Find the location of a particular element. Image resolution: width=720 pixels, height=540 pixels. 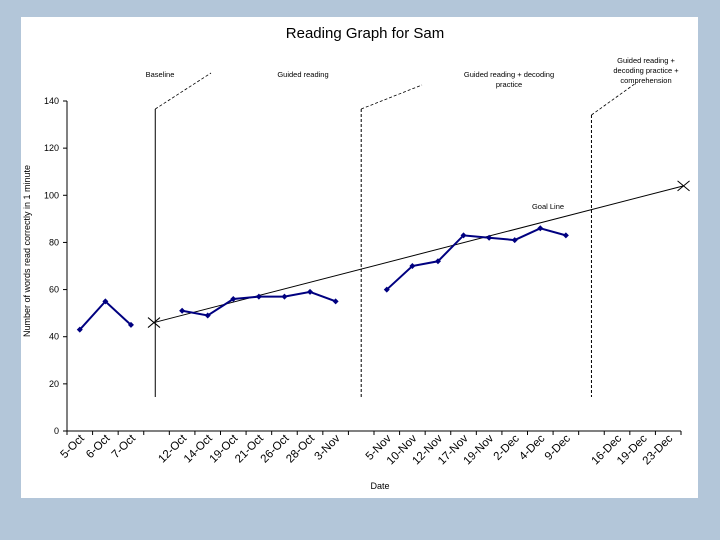

phase-label: Guided reading + is located at coordinates (646, 60).